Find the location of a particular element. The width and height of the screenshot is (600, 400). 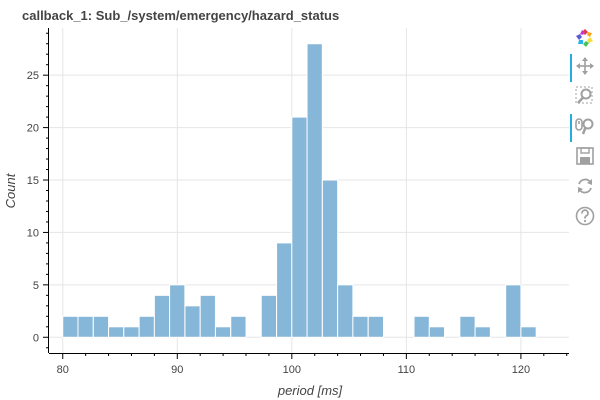

box-zoom-tool is located at coordinates (585, 97).